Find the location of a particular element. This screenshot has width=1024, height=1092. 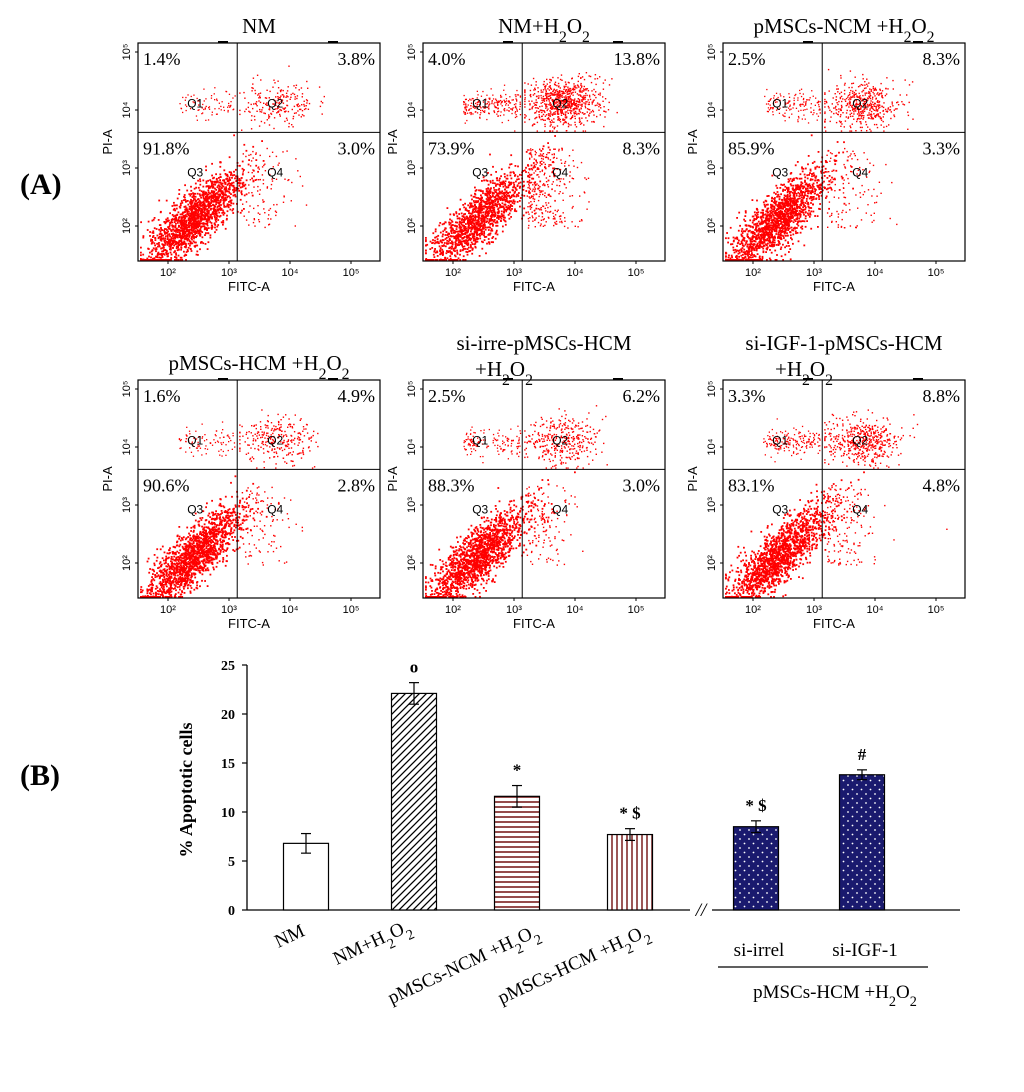

plot-title: si-irre-pMSCs-HCM is located at coordinates (543, 343).